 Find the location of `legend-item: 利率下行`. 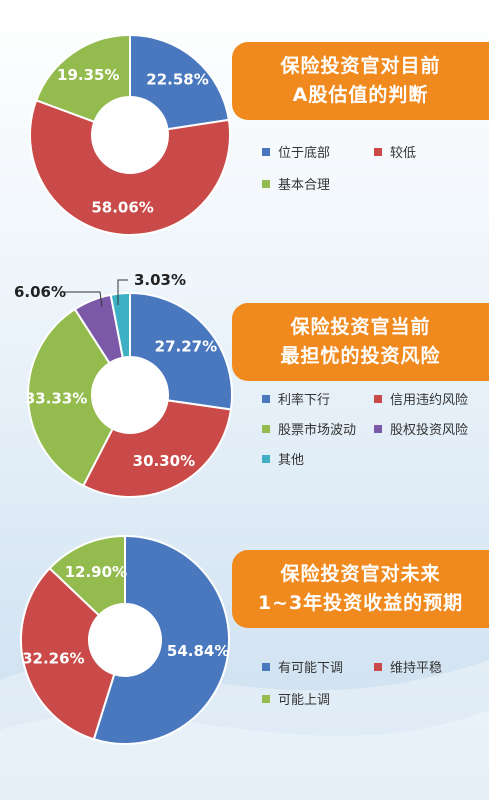

legend-item: 利率下行 is located at coordinates (296, 398).